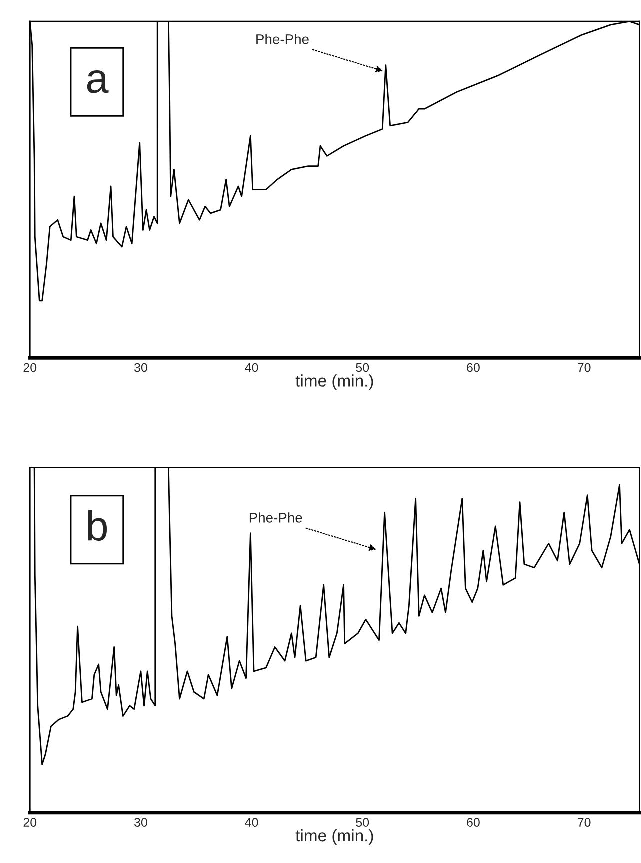  I want to click on annotation: b, so click(98, 526).